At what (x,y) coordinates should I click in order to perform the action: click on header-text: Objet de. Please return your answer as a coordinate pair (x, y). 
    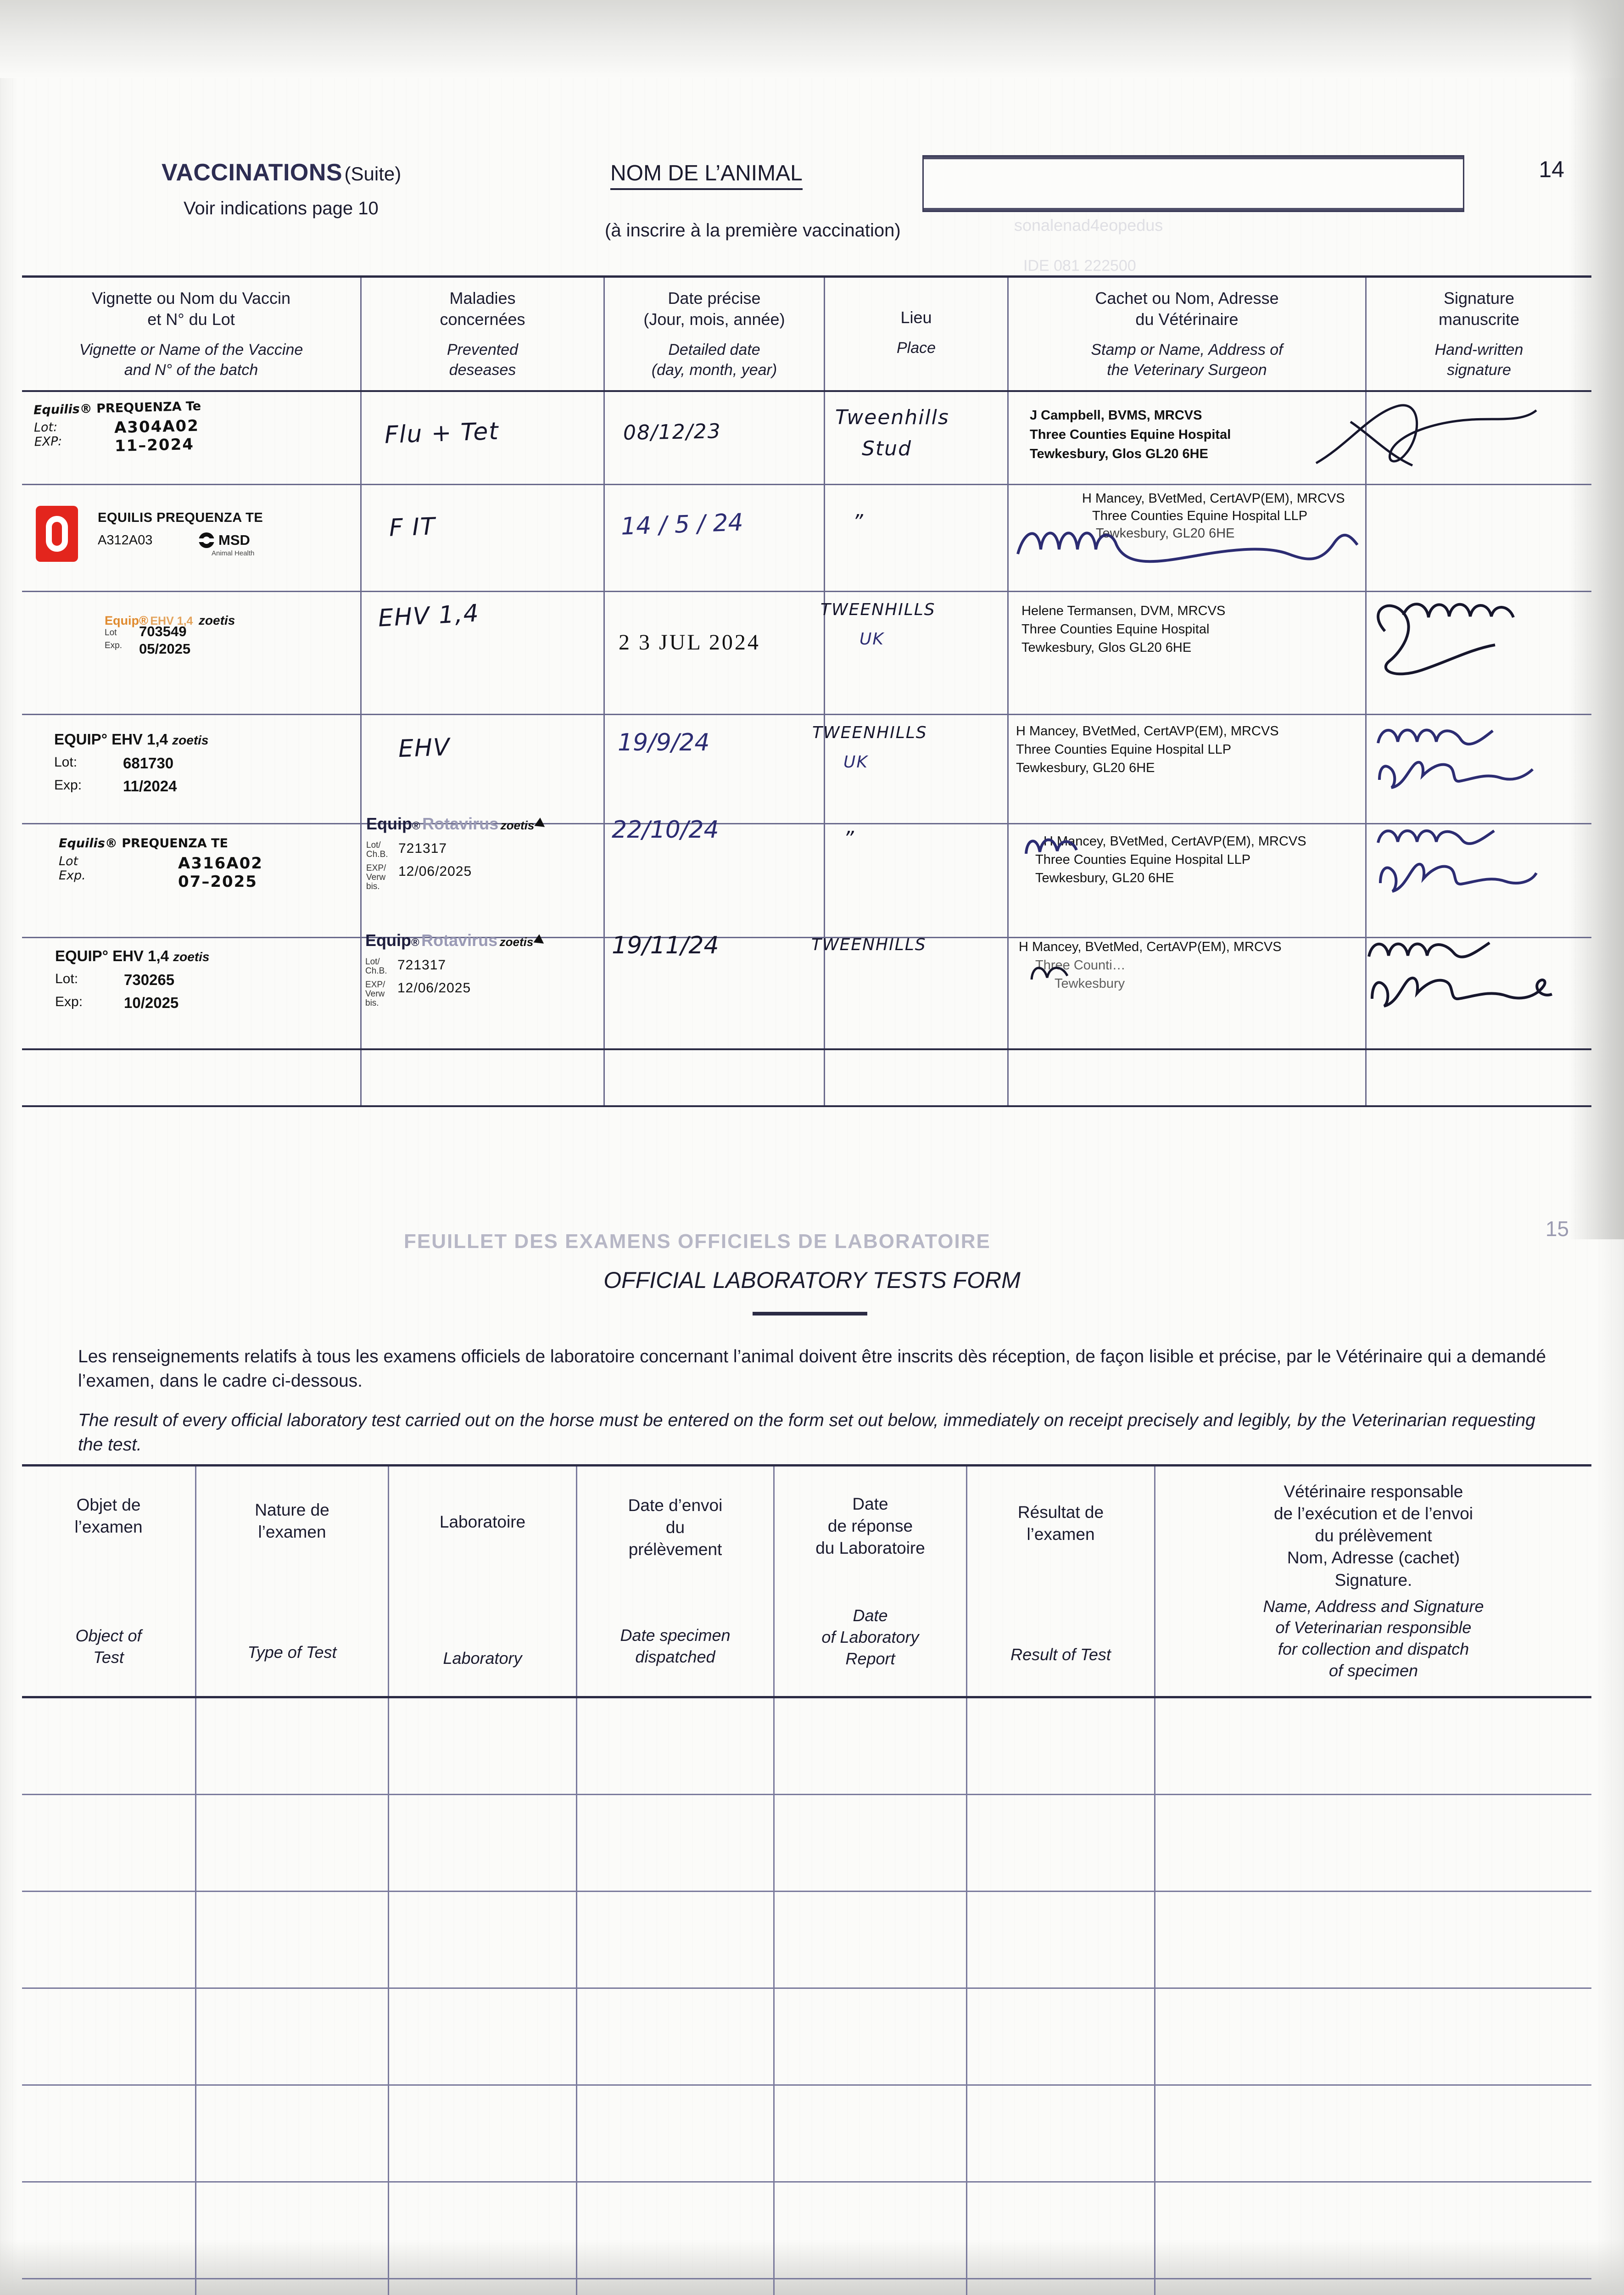
    Looking at the image, I should click on (108, 1505).